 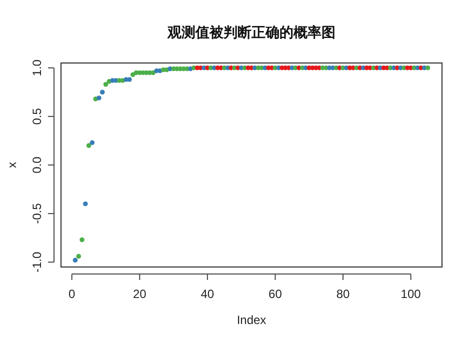 I want to click on x-tick-label: 100, so click(x=411, y=294).